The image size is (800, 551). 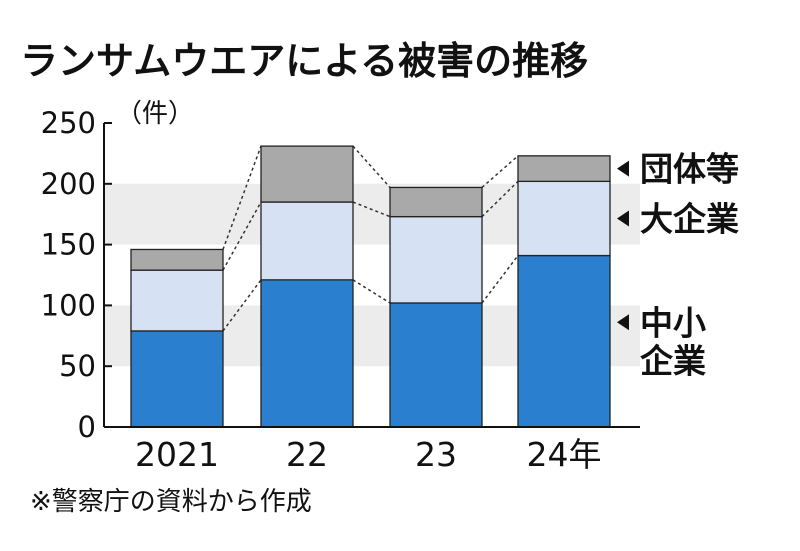 I want to click on unit-label: （件）, so click(x=155, y=114).